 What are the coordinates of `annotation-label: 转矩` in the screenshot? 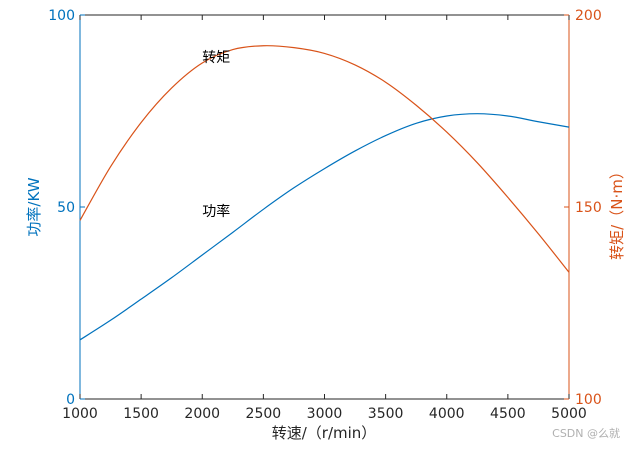 It's located at (216, 58).